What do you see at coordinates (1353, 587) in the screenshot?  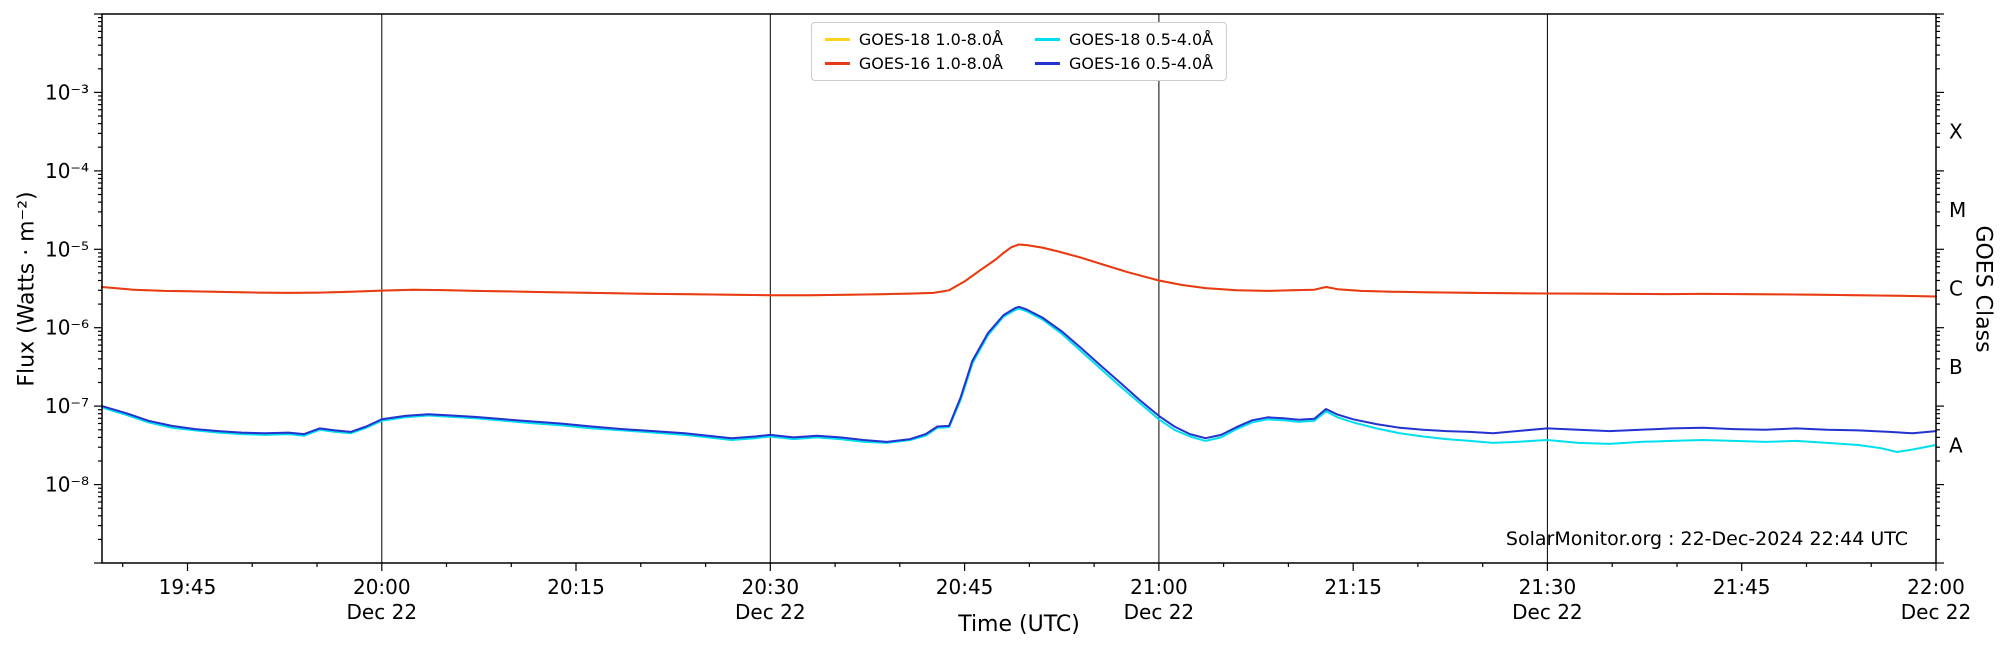 I see `x-tick-label: 21:15` at bounding box center [1353, 587].